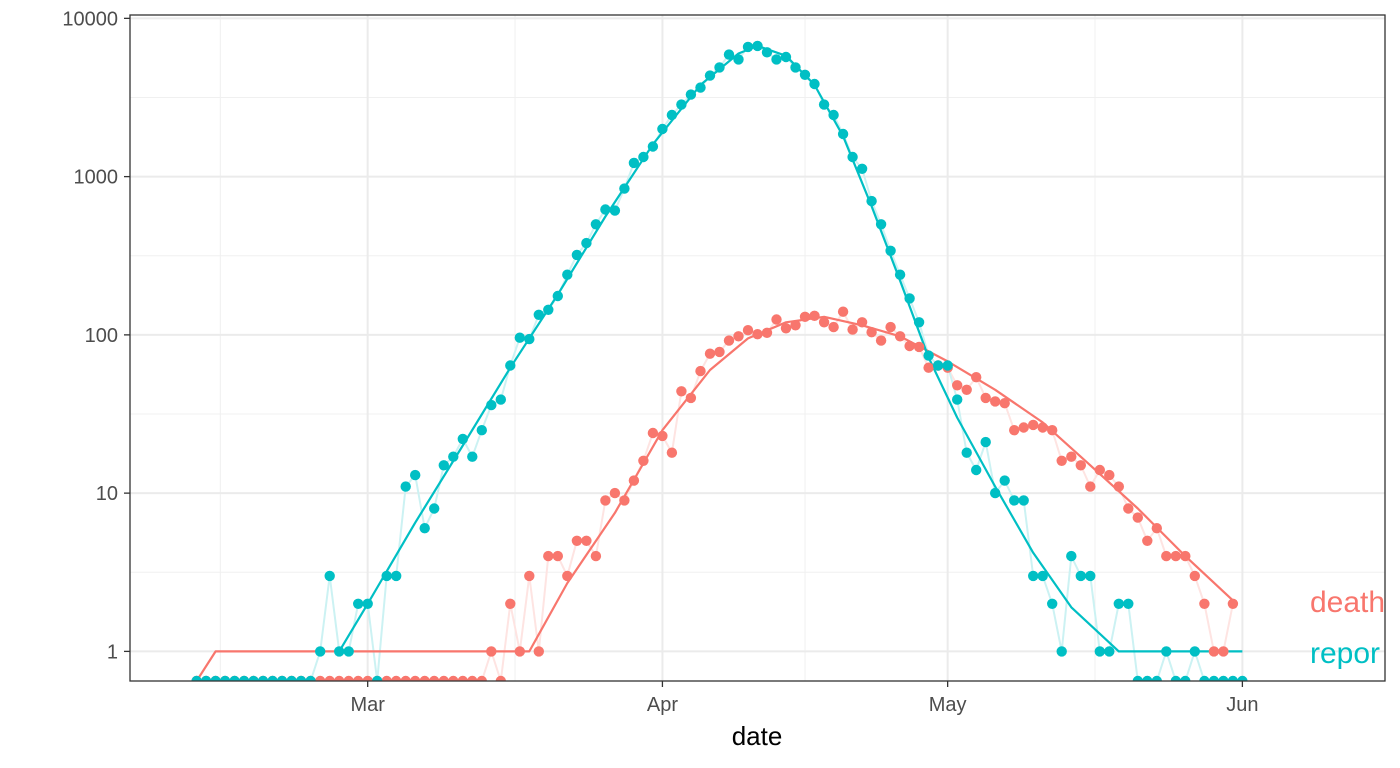  Describe the element at coordinates (1345, 653) in the screenshot. I see `series-label-reported: repor` at that location.